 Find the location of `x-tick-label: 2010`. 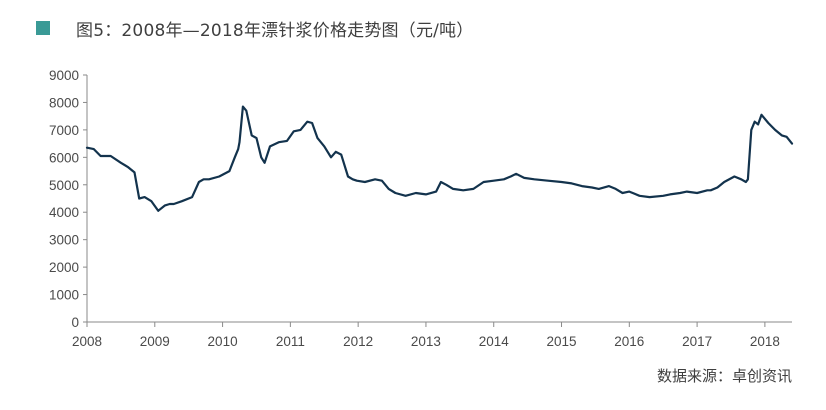

x-tick-label: 2010 is located at coordinates (223, 341).